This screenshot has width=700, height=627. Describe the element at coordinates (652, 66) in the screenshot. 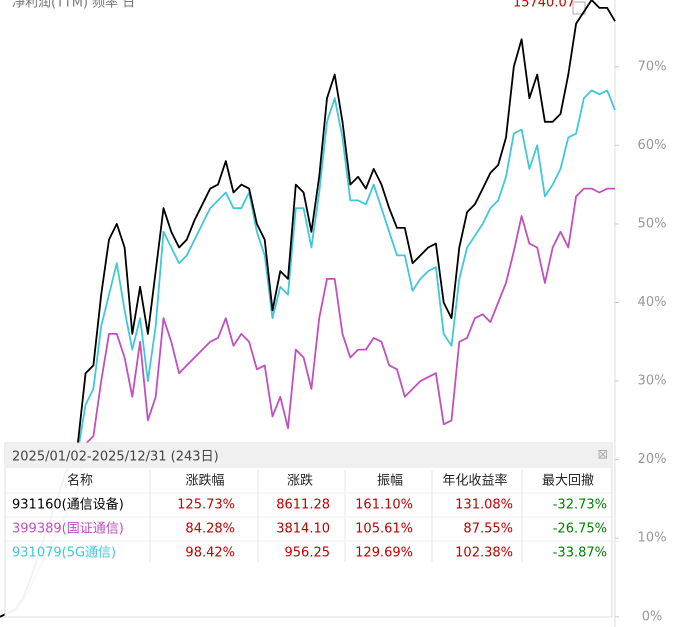

I see `y-tick-label: 70%` at that location.